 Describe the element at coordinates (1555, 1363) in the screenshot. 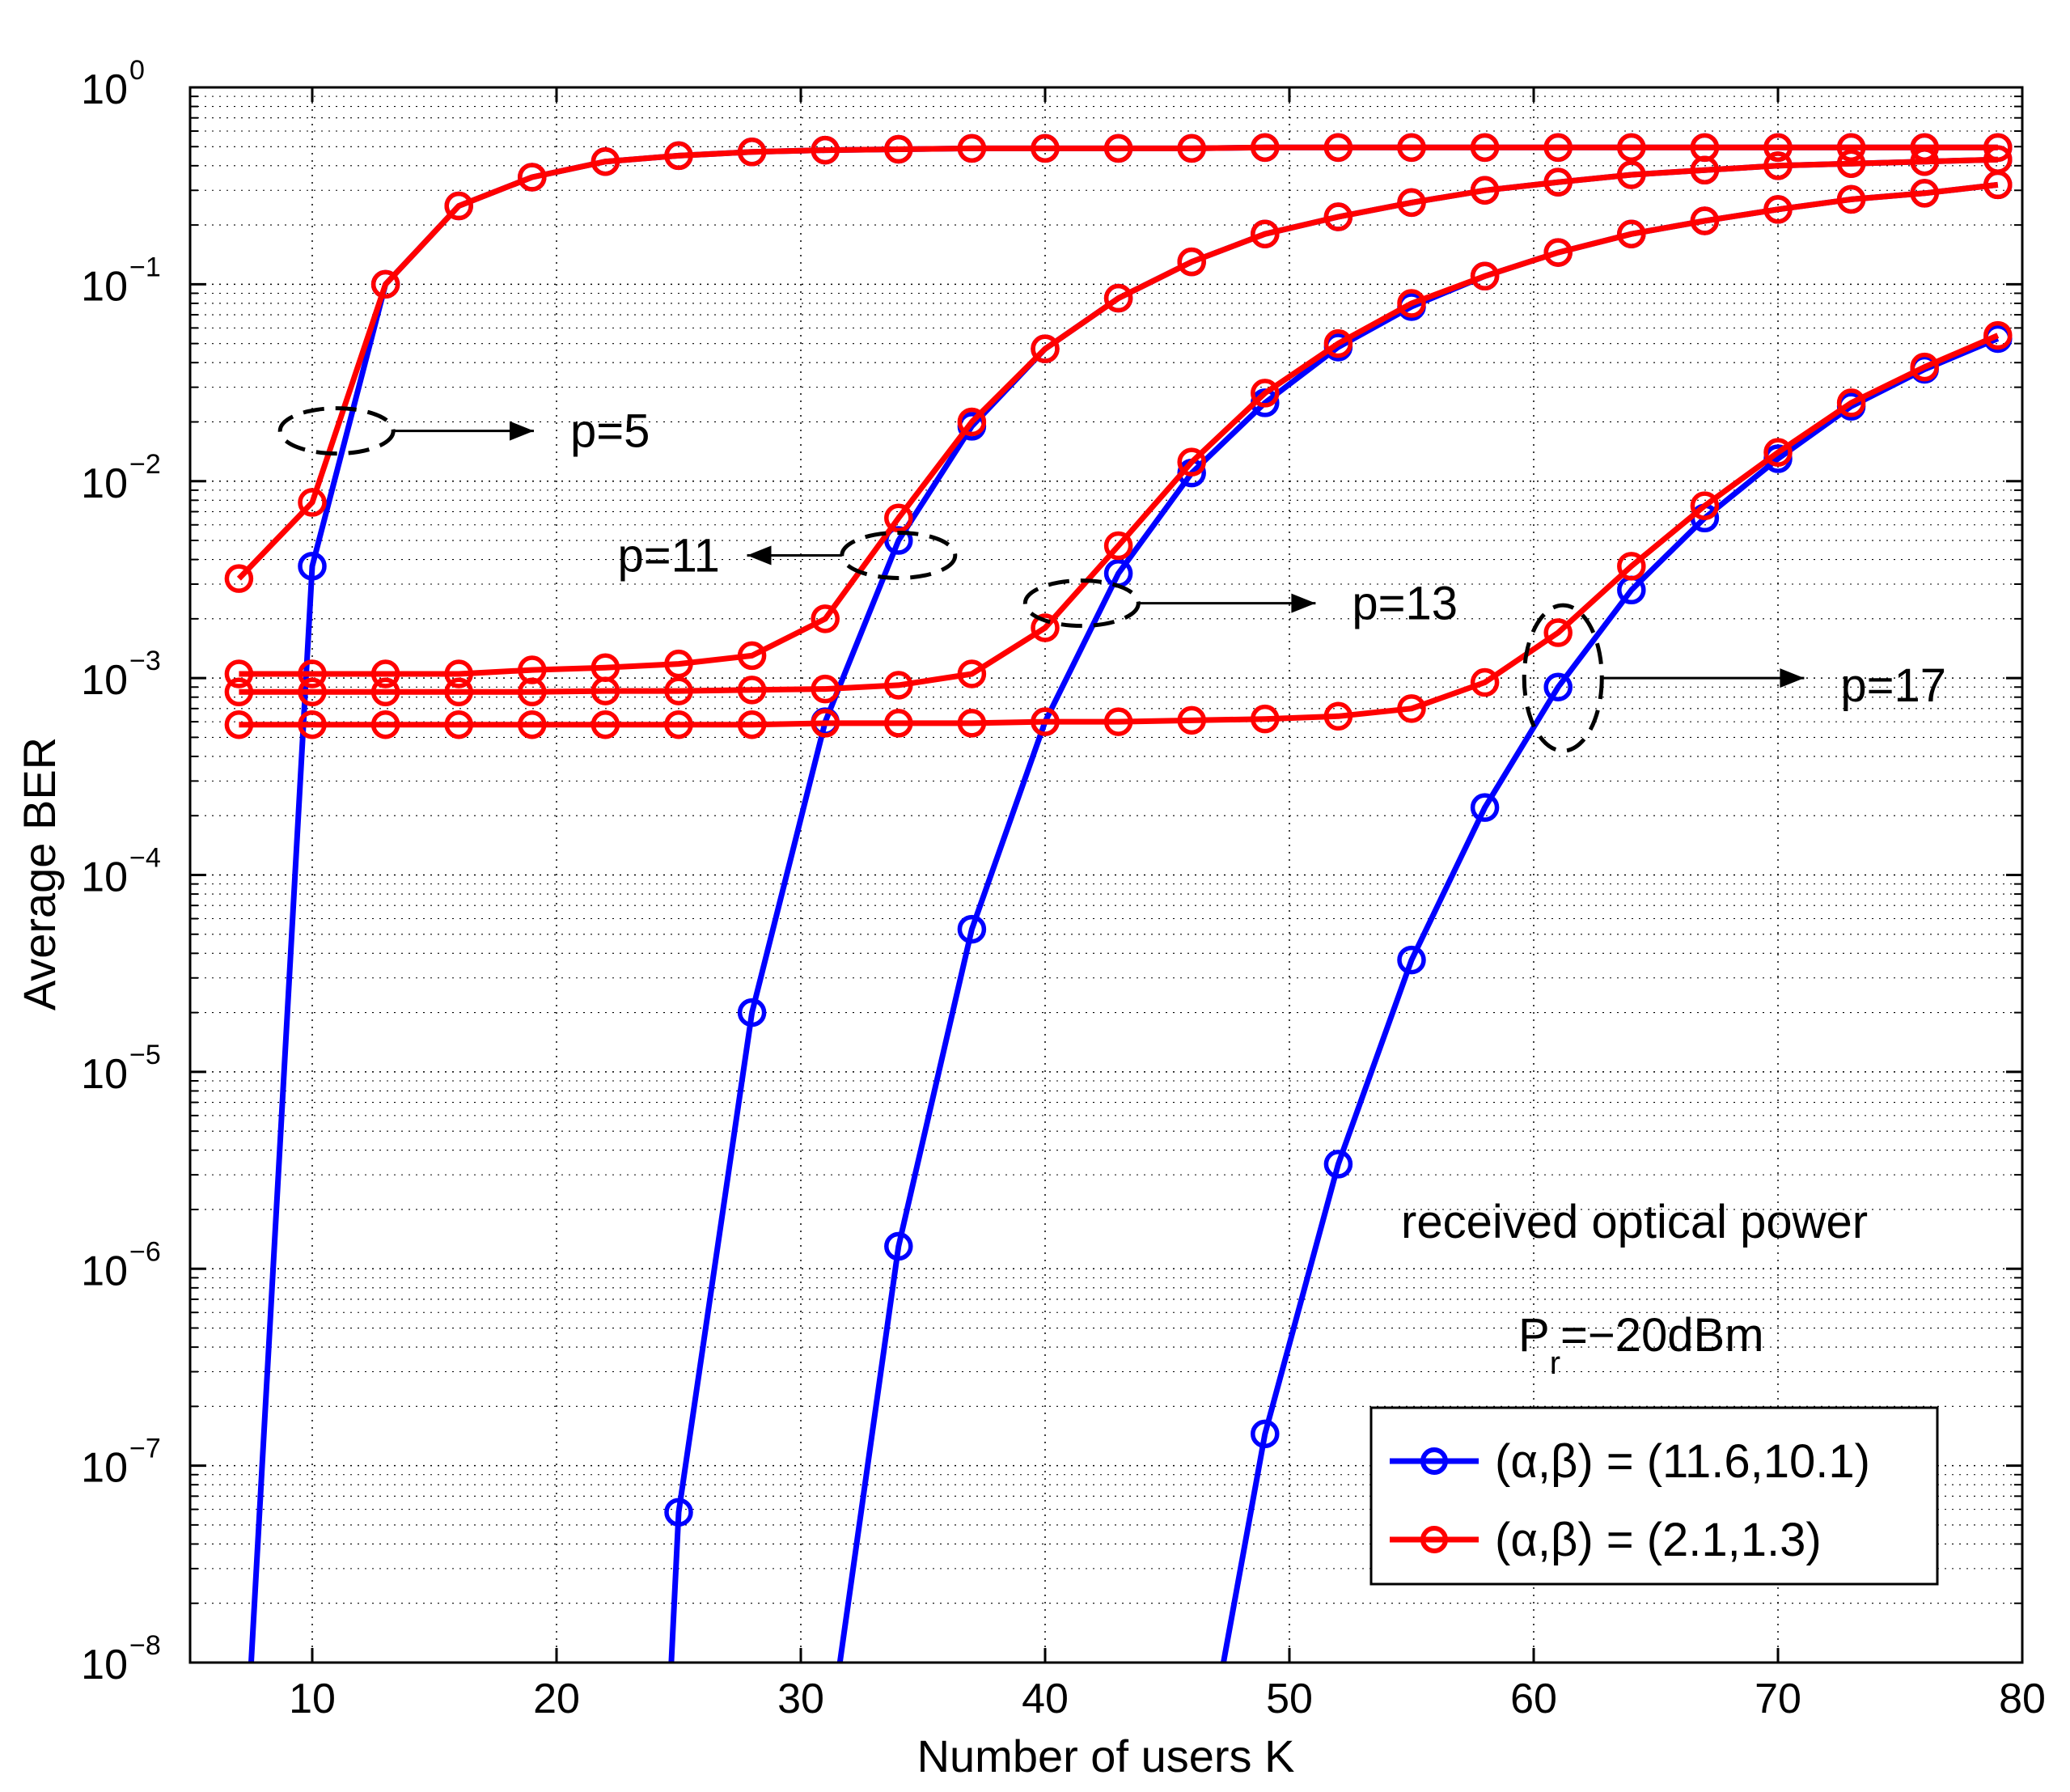

I see `pr-subscript: r` at that location.